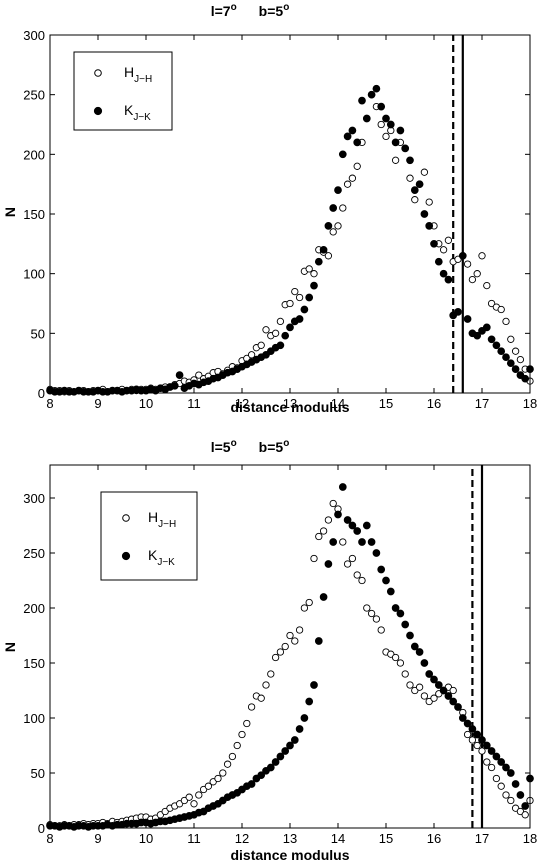 This screenshot has width=539, height=864. Describe the element at coordinates (98, 73) in the screenshot. I see `top-legend-marker-h` at that location.